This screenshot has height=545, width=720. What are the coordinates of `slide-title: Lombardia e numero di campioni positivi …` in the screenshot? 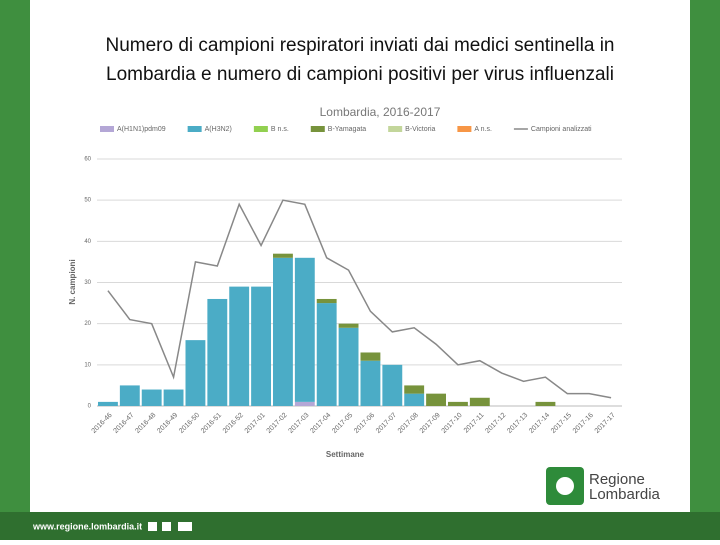 It's located at (360, 74).